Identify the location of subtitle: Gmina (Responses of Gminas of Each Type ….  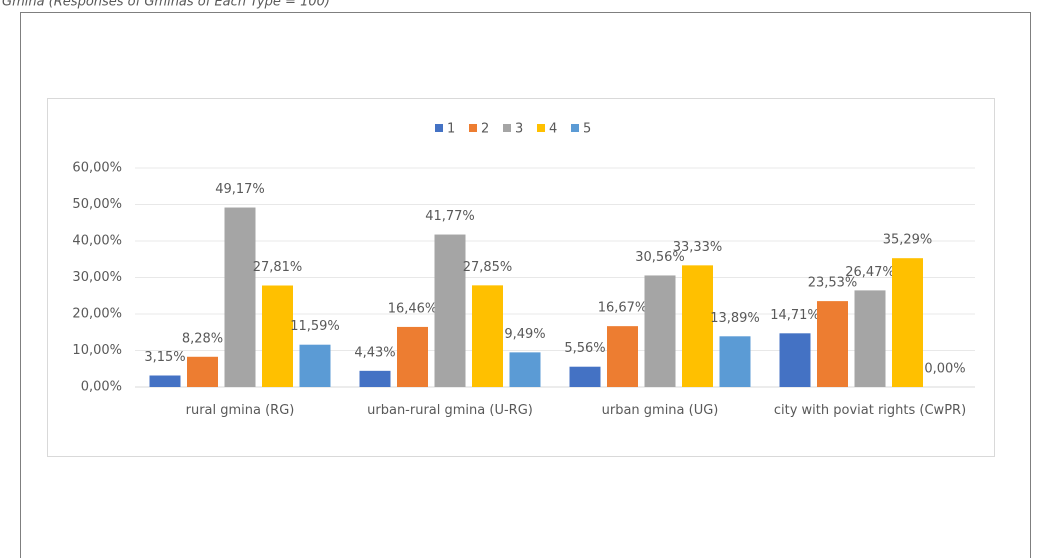
(166, 5).